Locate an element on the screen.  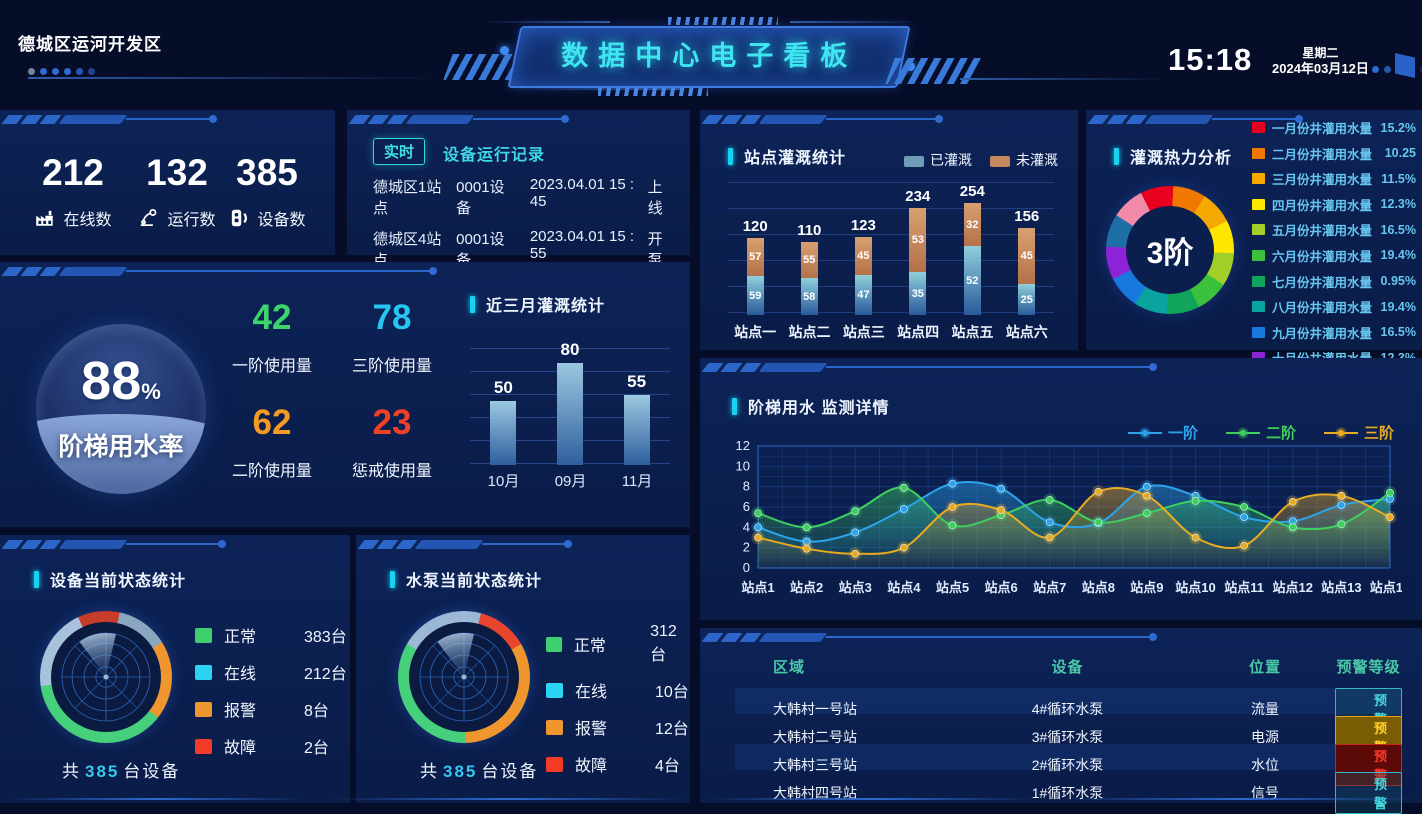
date-block: 星期二 2024年03月12日 is located at coordinates (1320, 61).